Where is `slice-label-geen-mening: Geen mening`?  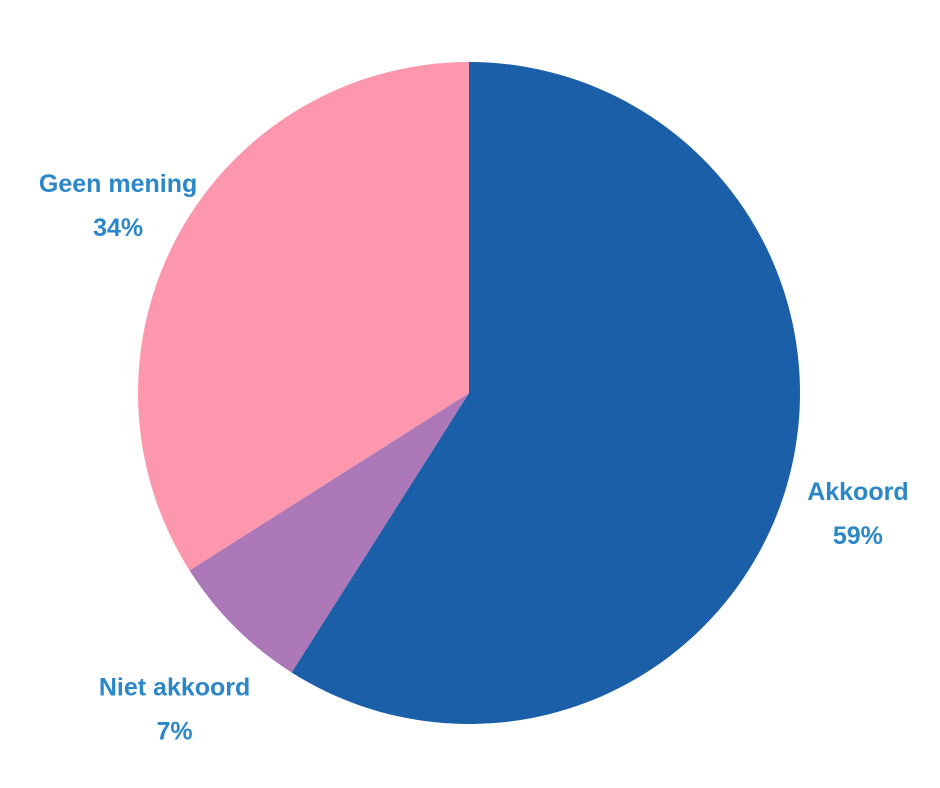 slice-label-geen-mening: Geen mening is located at coordinates (118, 184).